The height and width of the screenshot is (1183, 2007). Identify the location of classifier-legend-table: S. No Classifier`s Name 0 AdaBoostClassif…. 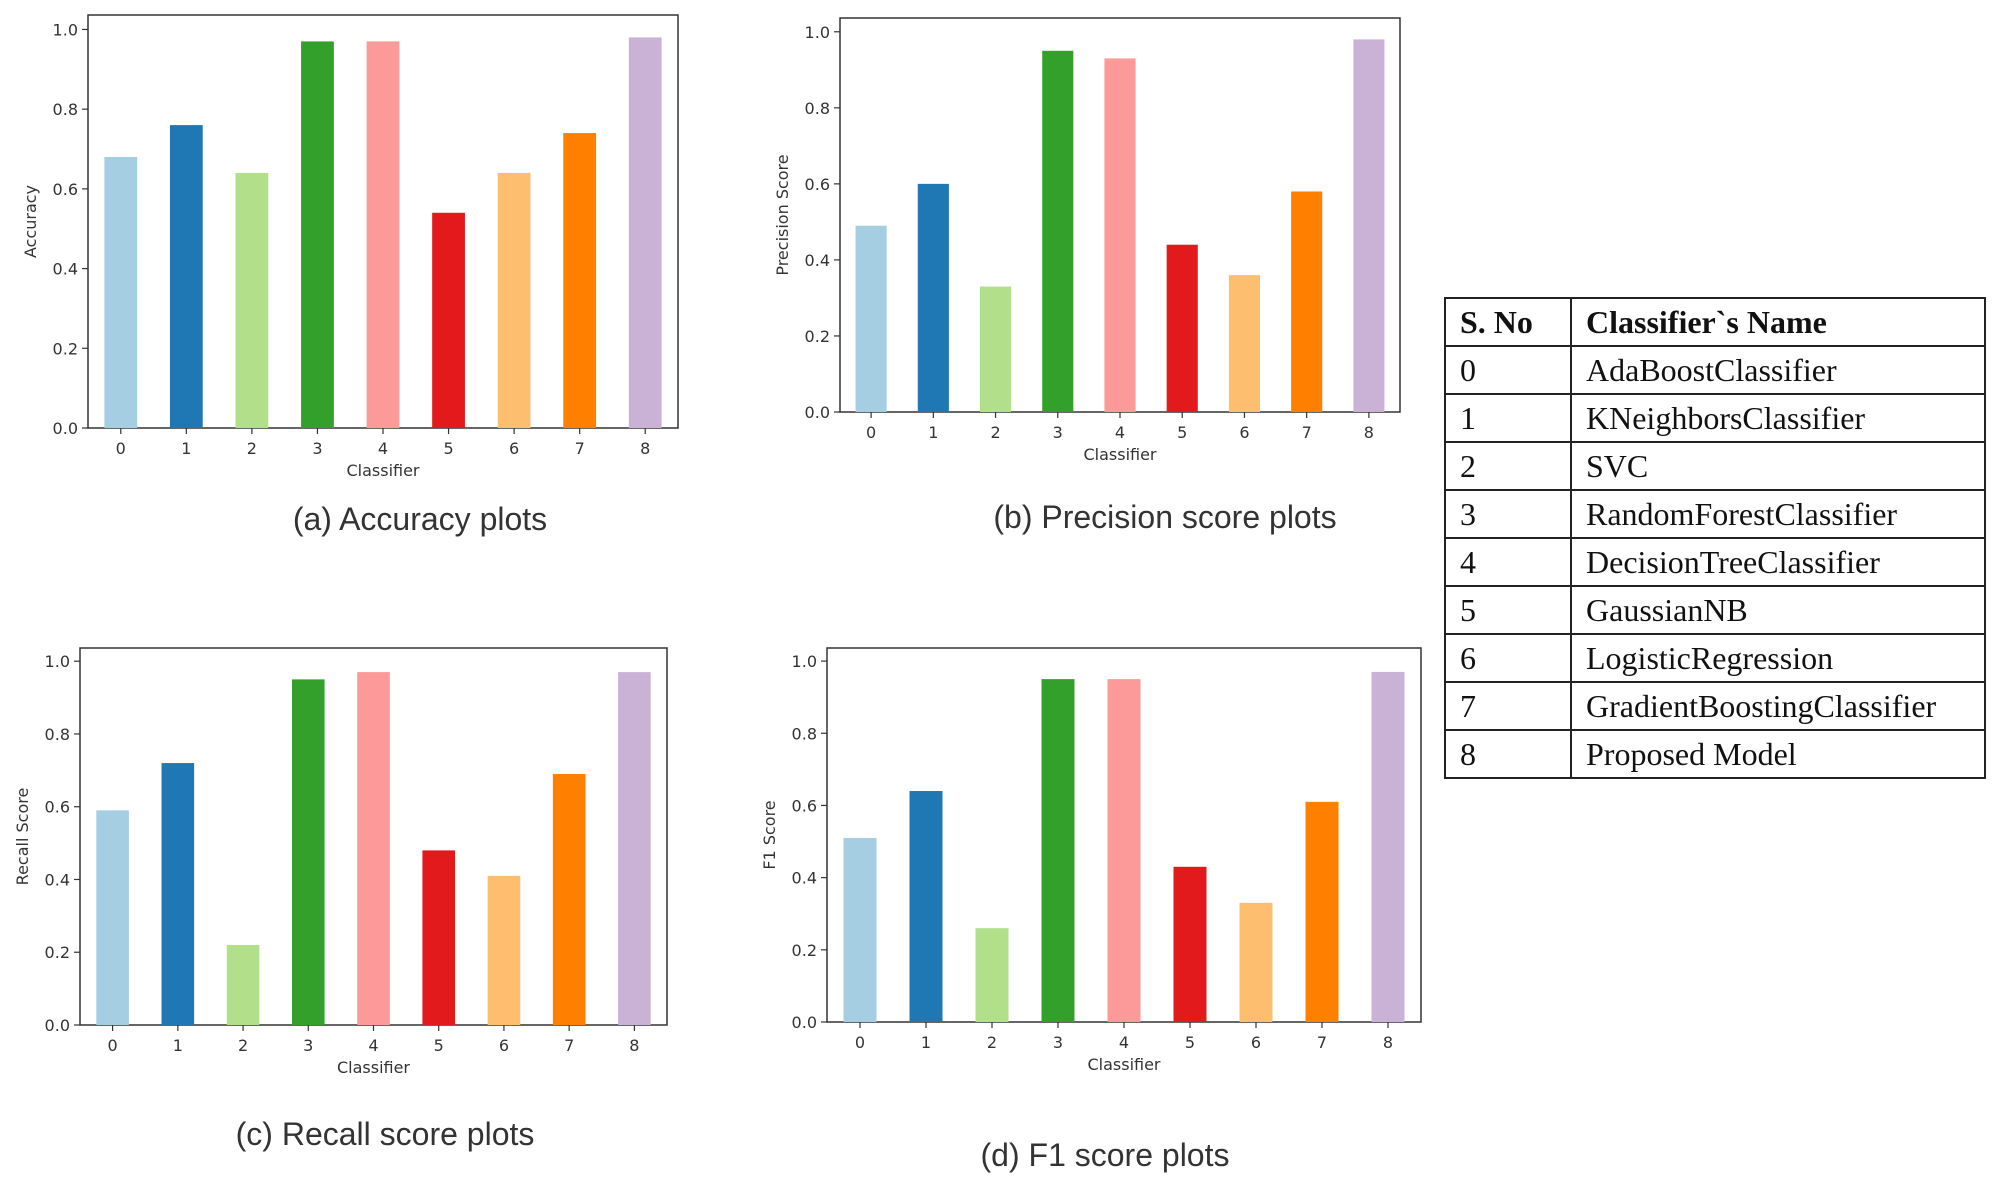
(1715, 538).